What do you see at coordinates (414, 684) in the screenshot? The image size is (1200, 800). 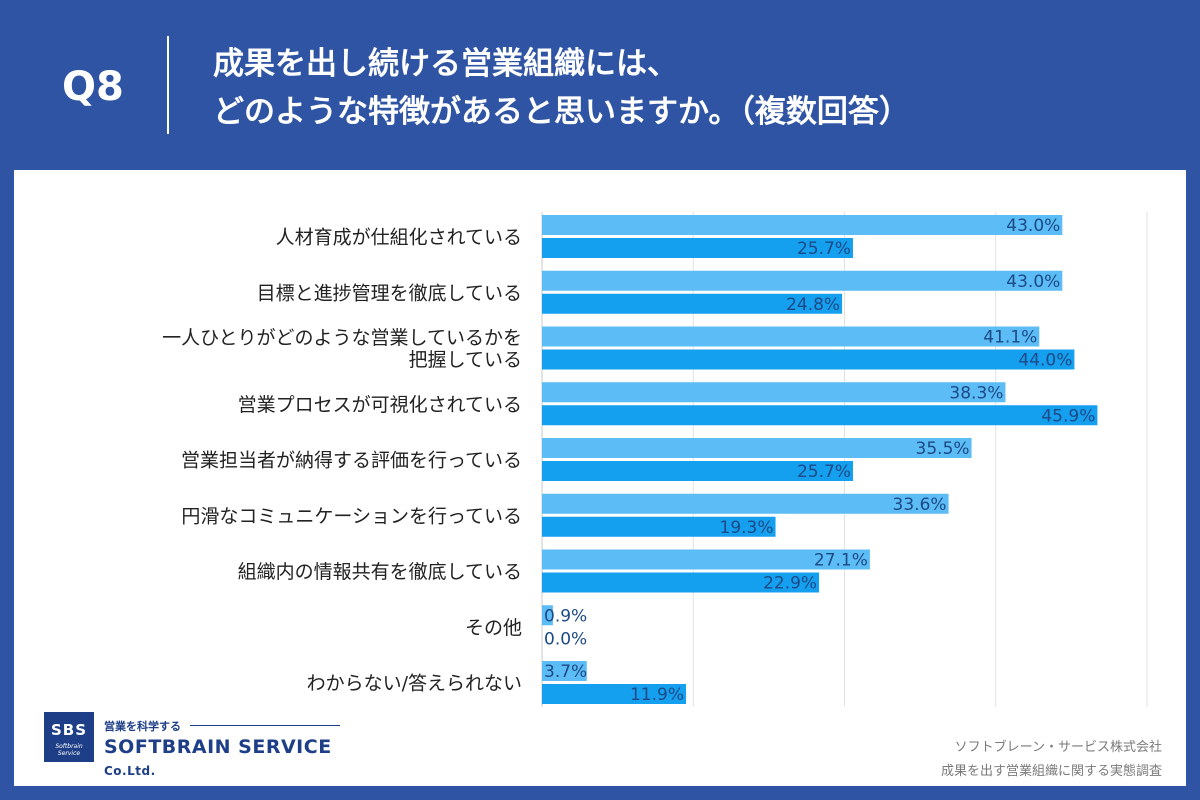 I see `category-label: わからない/答えられない` at bounding box center [414, 684].